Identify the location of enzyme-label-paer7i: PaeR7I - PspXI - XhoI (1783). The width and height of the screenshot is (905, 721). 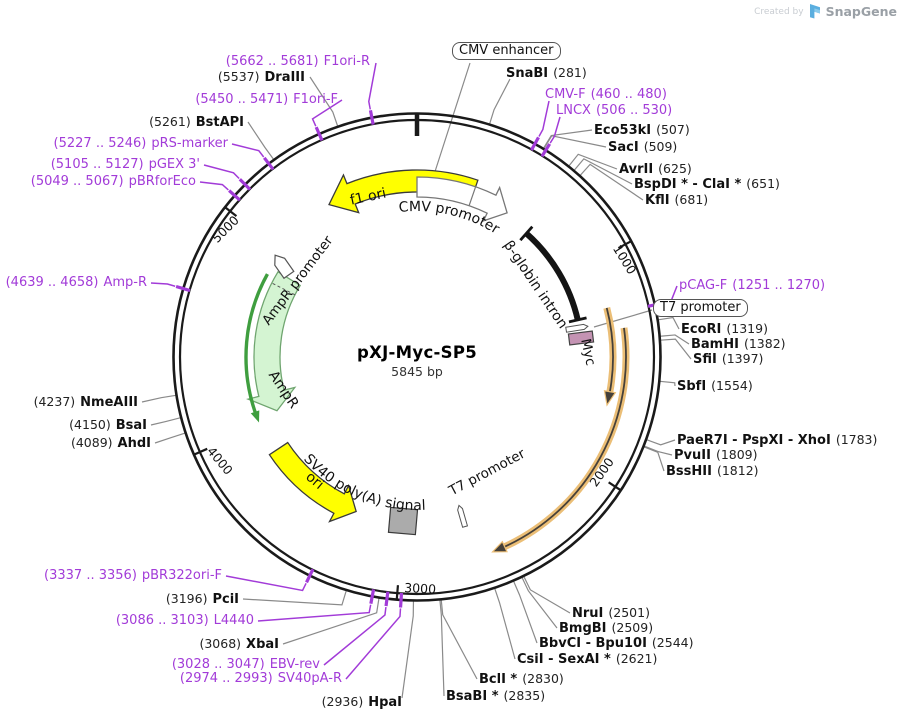
(777, 440).